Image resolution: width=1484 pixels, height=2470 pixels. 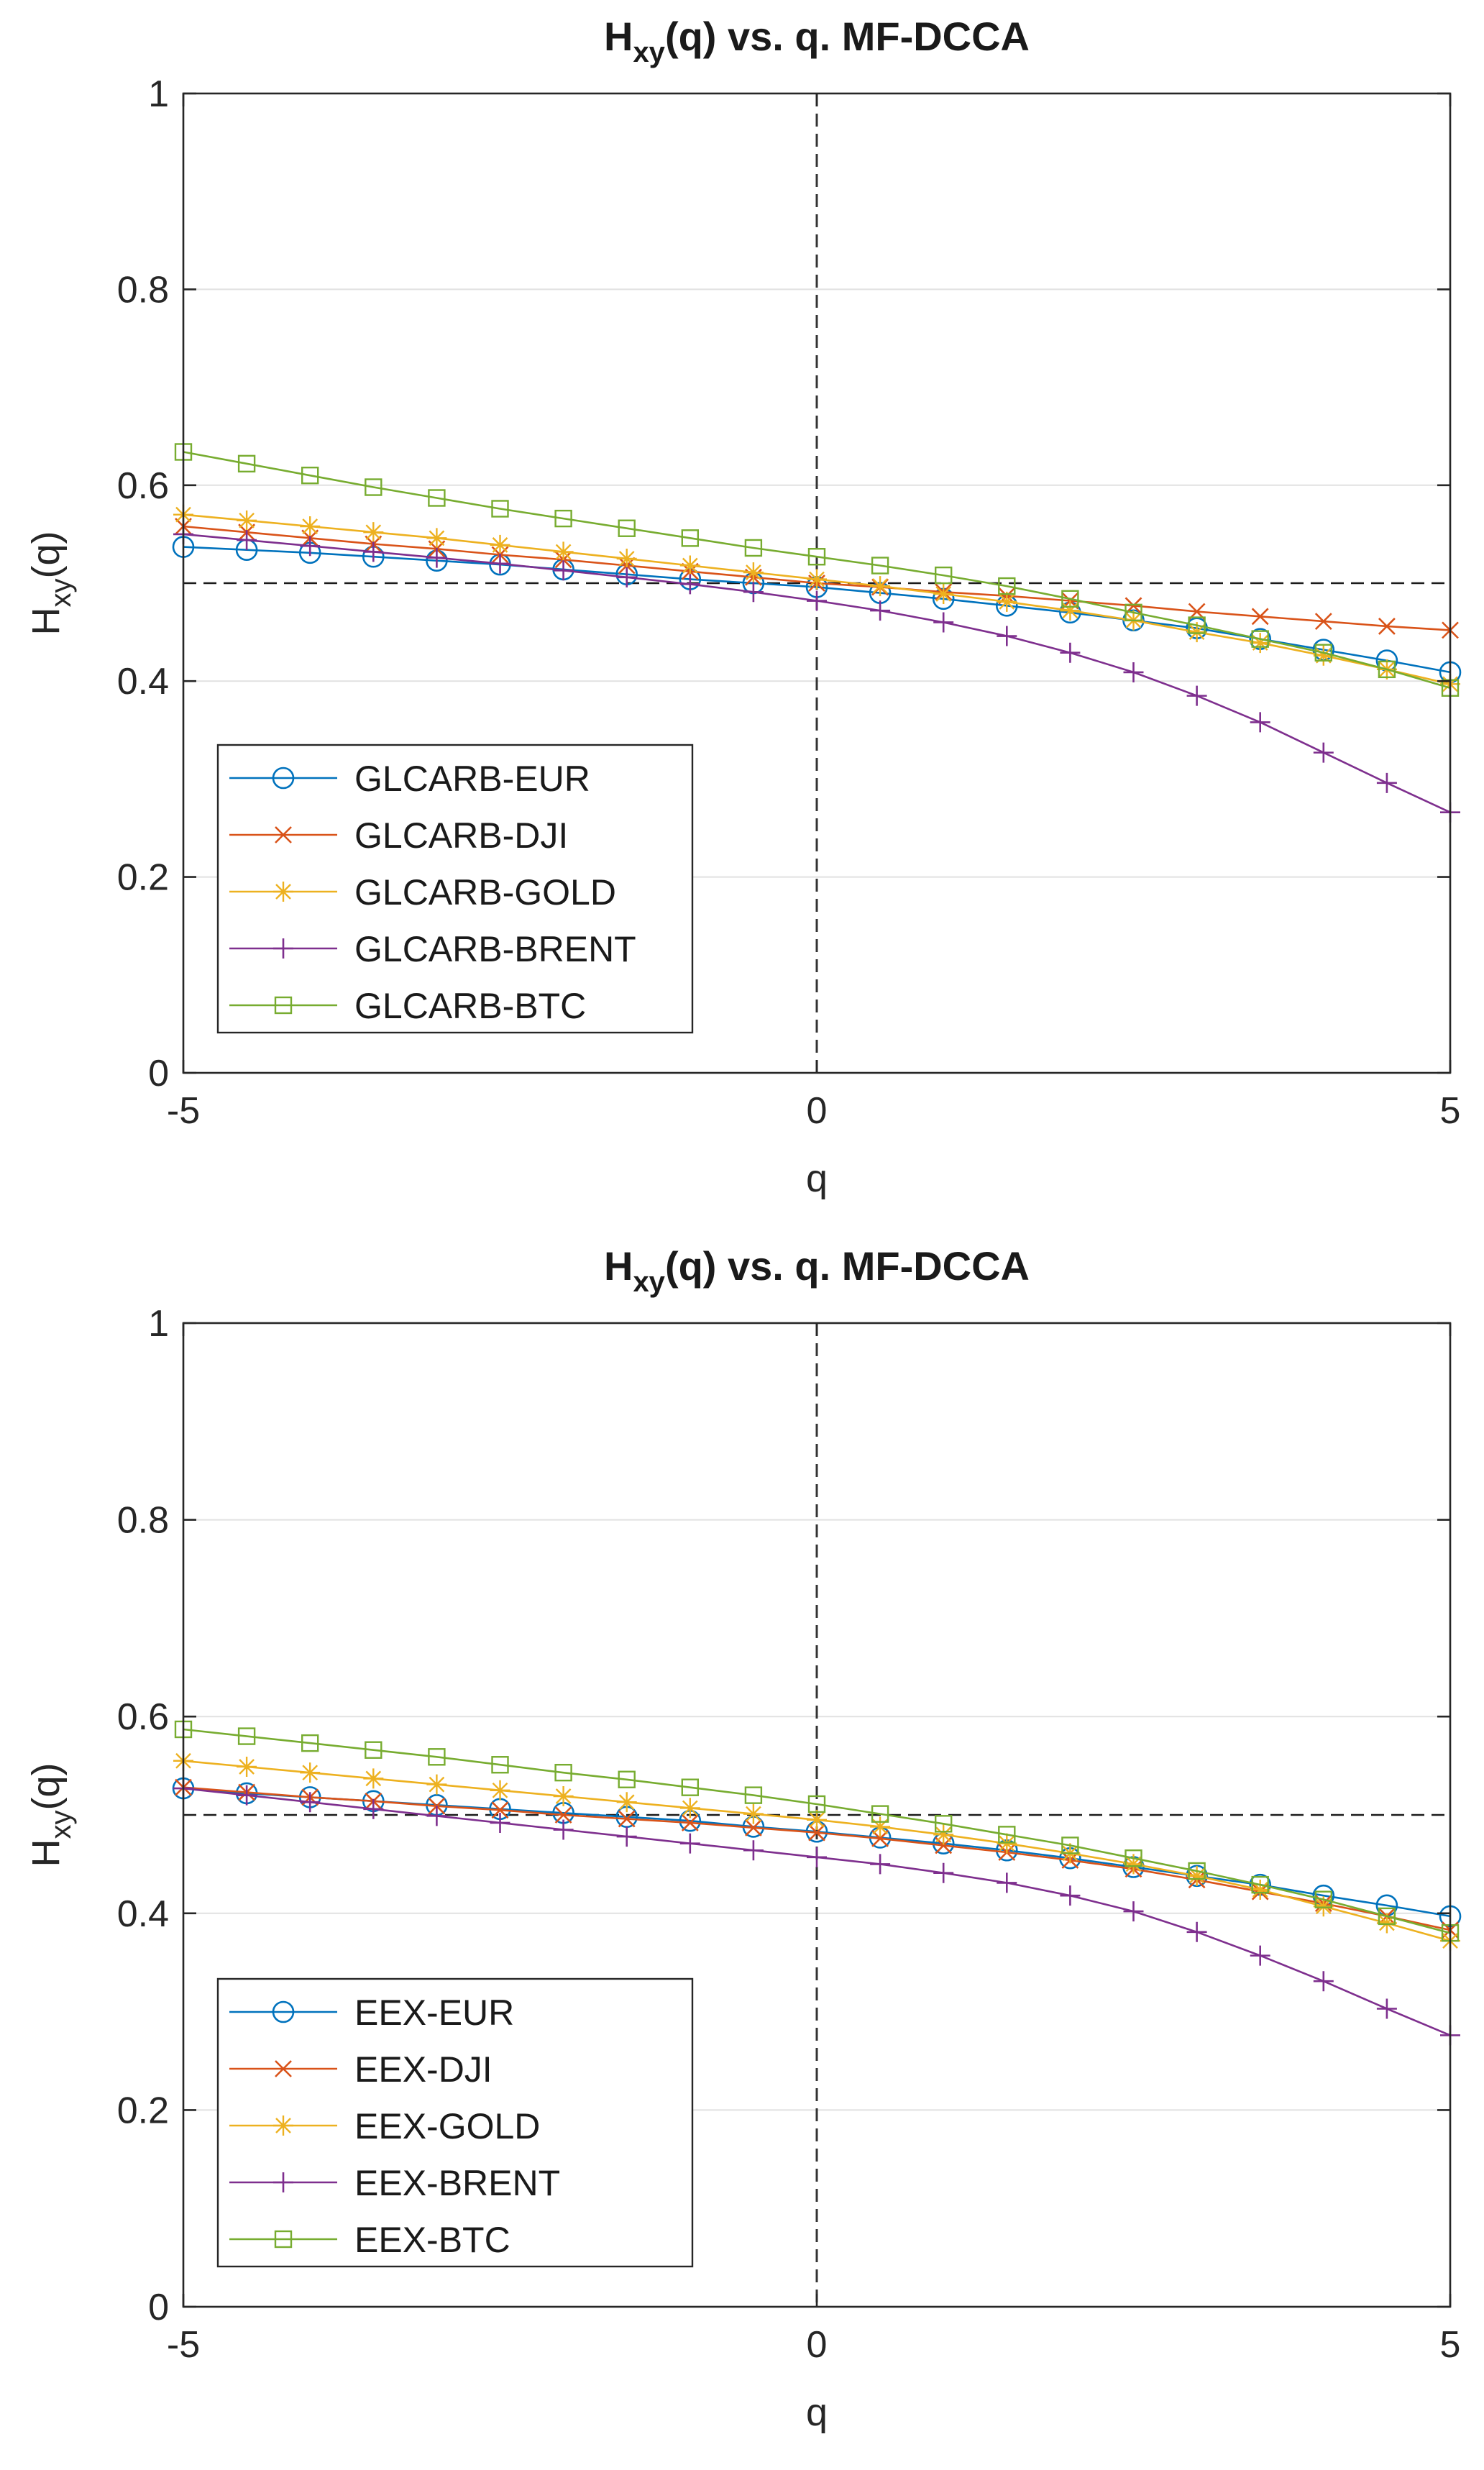 What do you see at coordinates (485, 892) in the screenshot?
I see `legend-label: GLCARB-GOLD` at bounding box center [485, 892].